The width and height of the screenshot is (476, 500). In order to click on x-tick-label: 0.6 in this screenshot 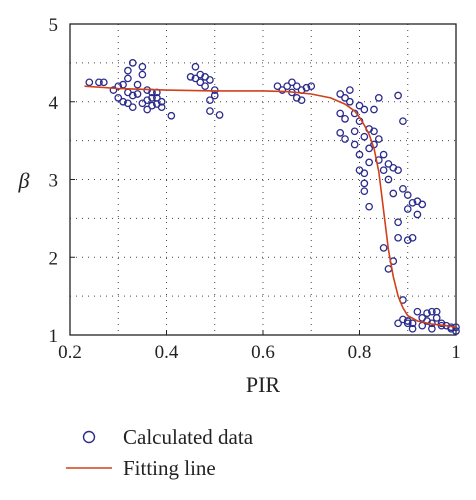, I will do `click(263, 352)`.